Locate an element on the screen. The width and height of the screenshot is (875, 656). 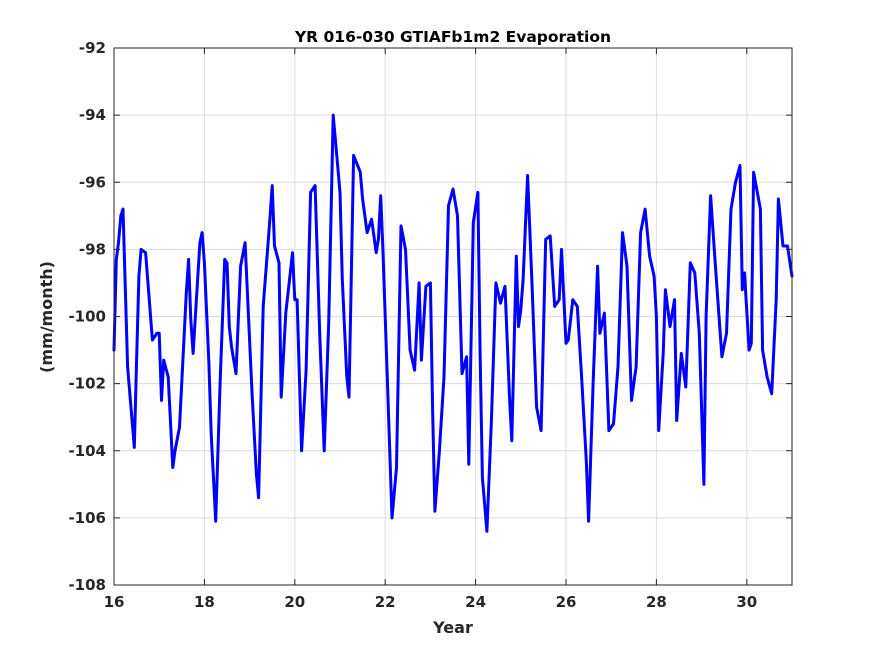
y-tick-label: -94 is located at coordinates (92, 115).